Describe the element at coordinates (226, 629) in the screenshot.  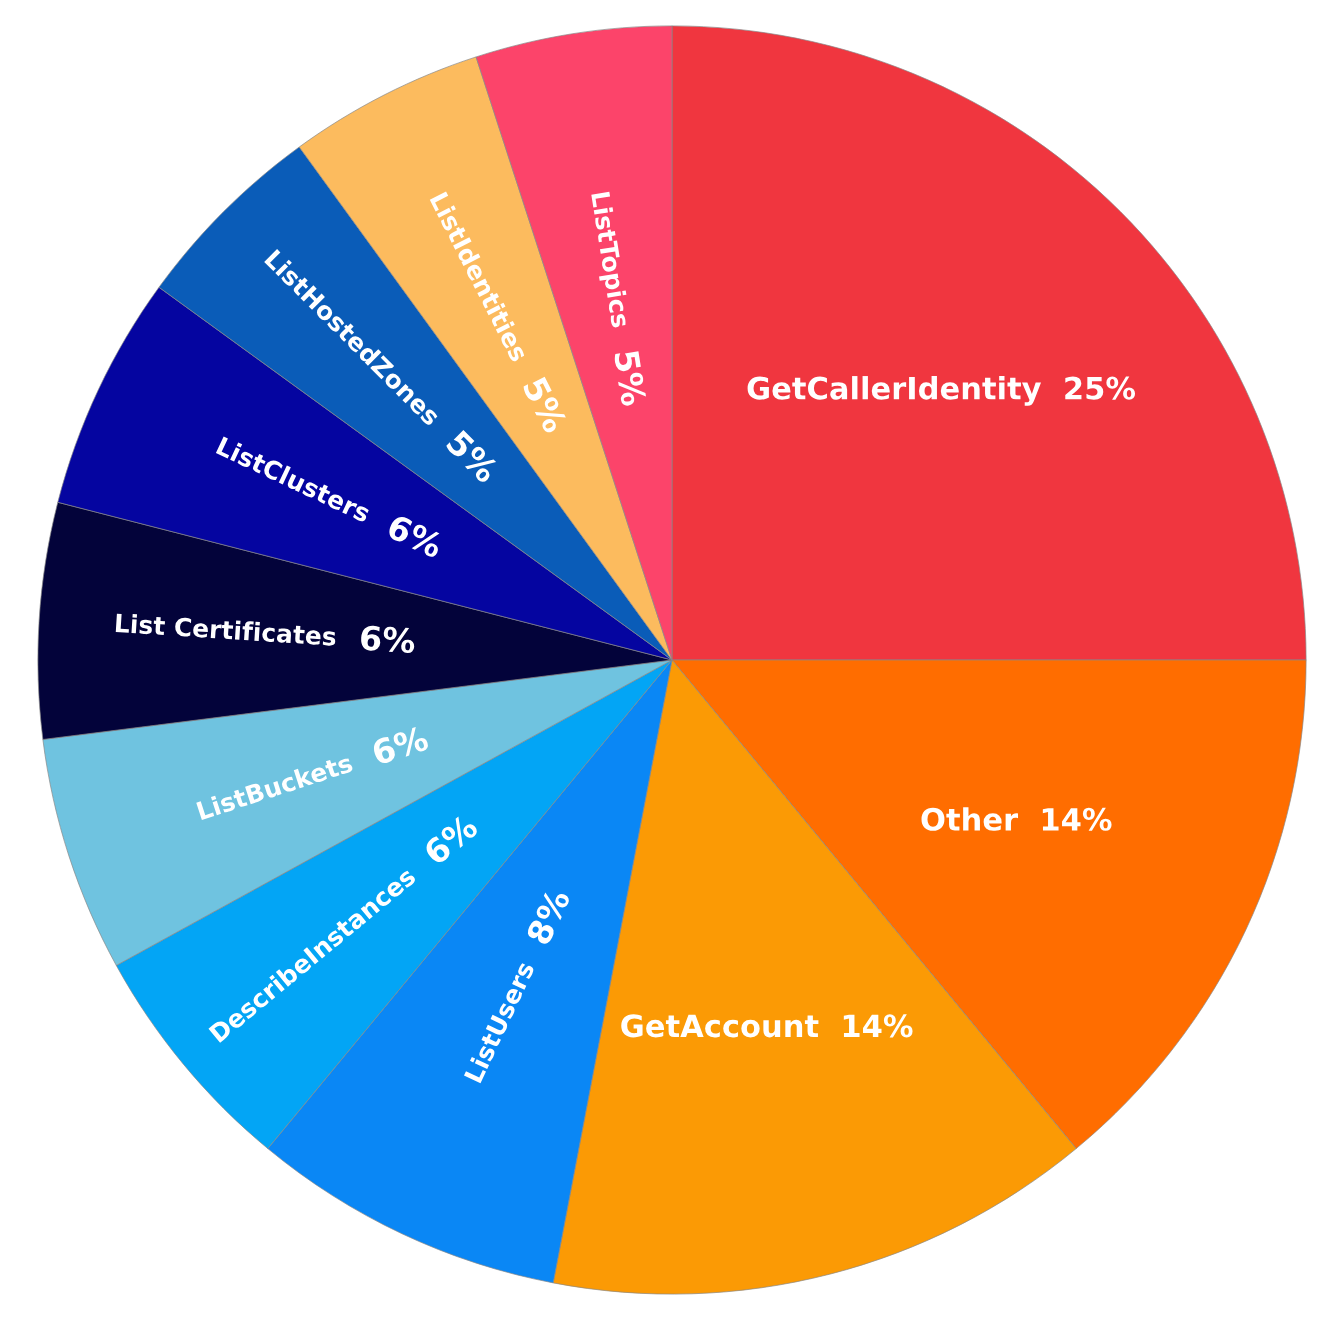
I see `slice-label: List Certificates` at that location.